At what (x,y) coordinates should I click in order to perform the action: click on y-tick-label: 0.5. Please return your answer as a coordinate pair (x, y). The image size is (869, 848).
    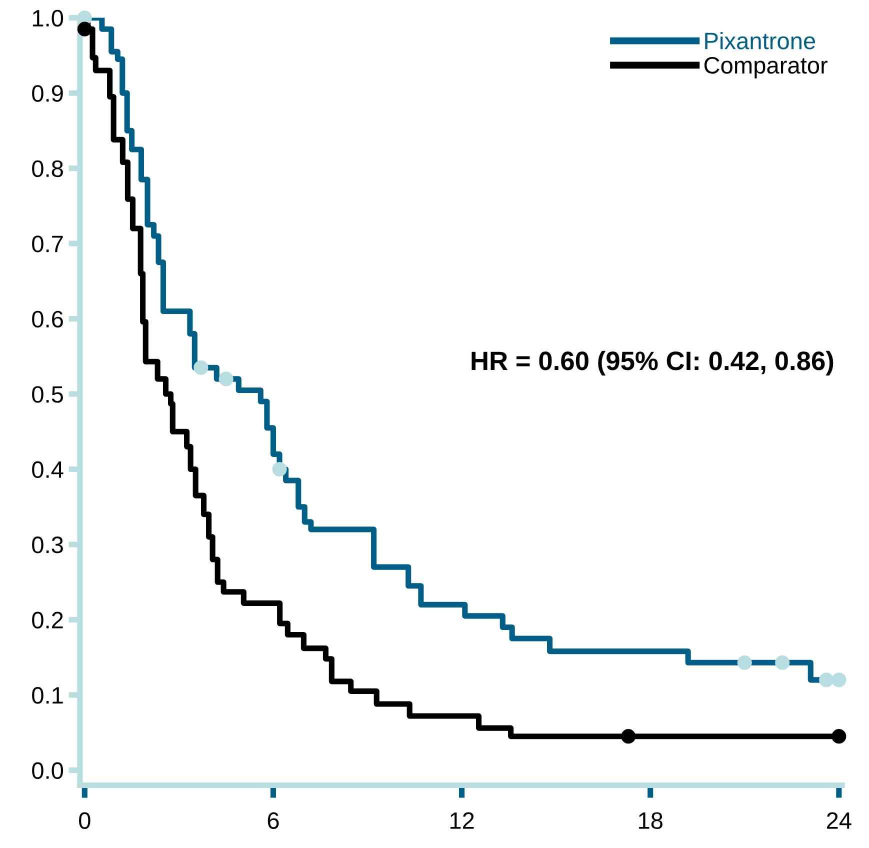
    Looking at the image, I should click on (47, 394).